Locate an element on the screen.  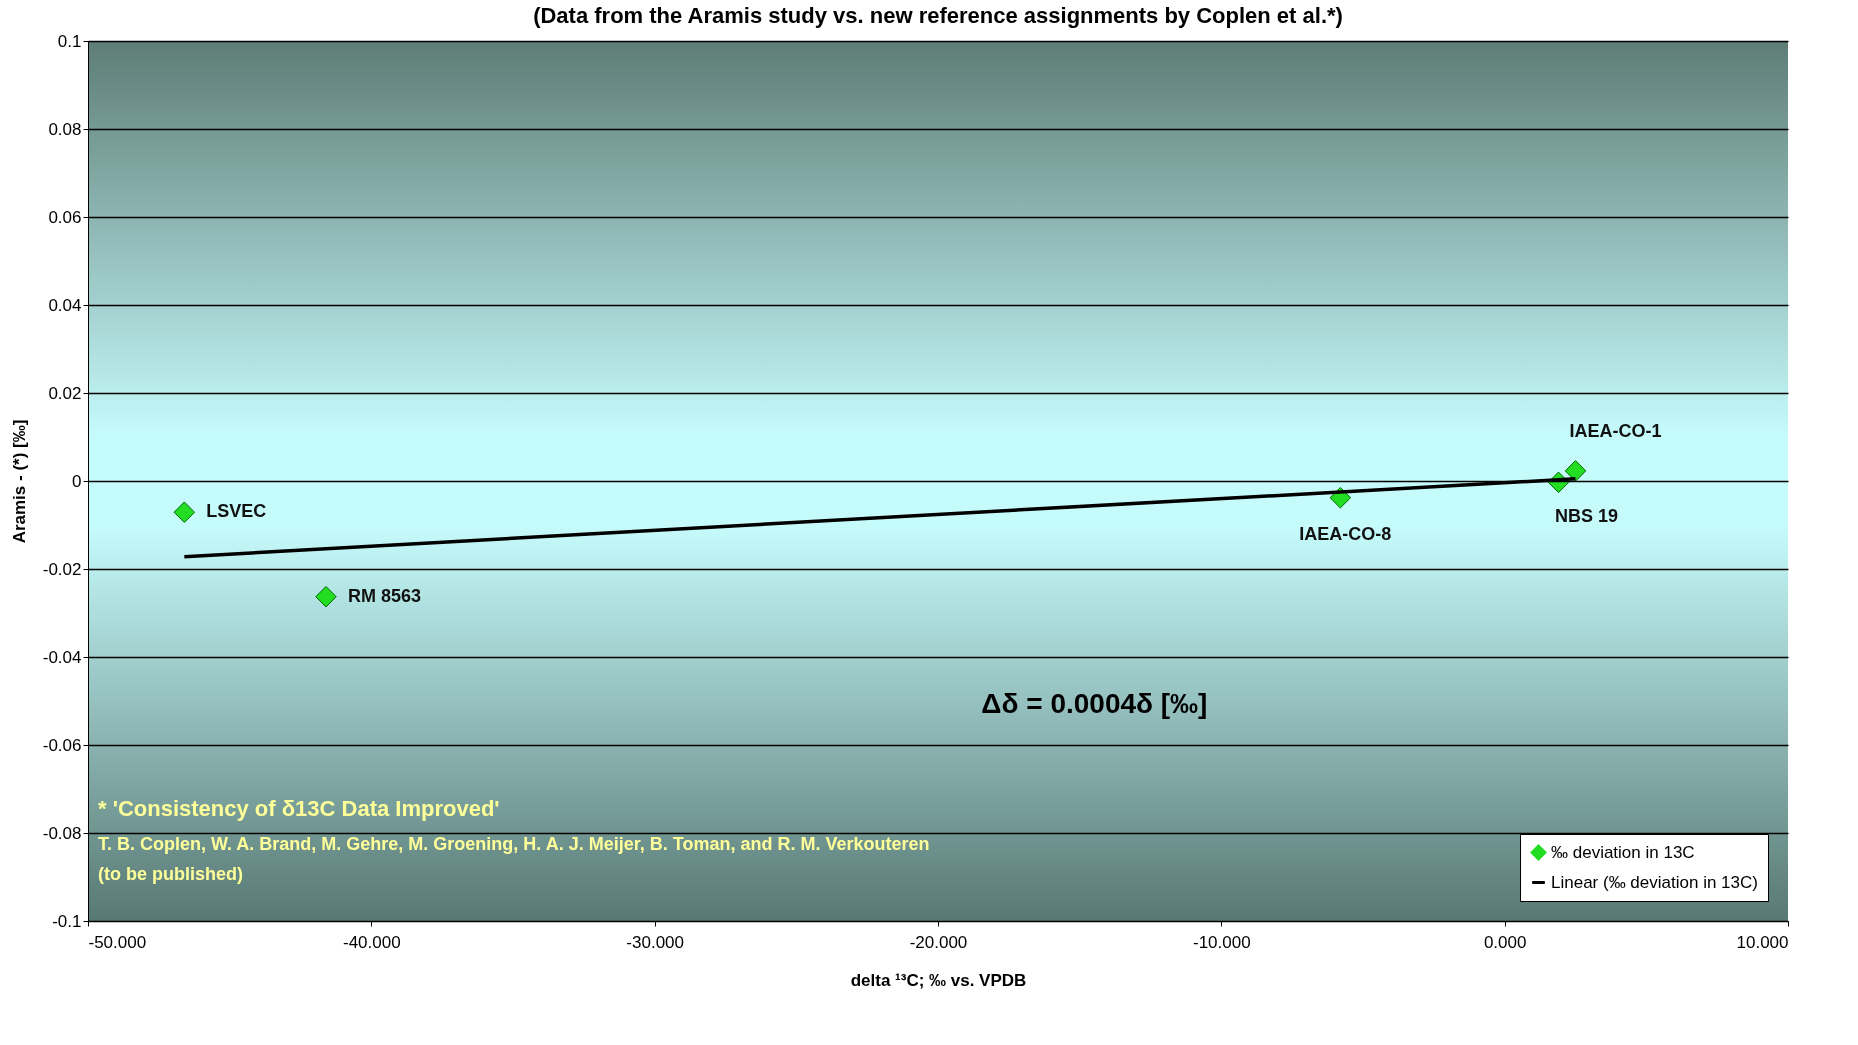
annotation: Δδ = 0.0004δ [‰] is located at coordinates (1094, 704).